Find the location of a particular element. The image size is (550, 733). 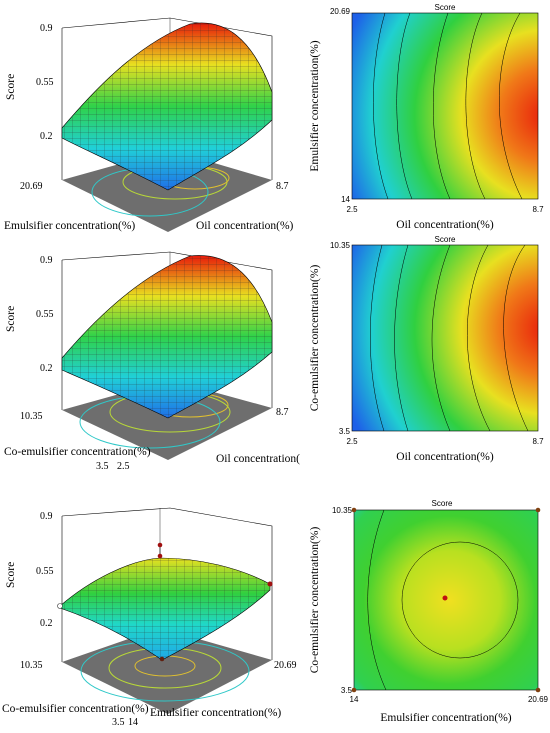

surface-floor is located at coordinates (167, 671).